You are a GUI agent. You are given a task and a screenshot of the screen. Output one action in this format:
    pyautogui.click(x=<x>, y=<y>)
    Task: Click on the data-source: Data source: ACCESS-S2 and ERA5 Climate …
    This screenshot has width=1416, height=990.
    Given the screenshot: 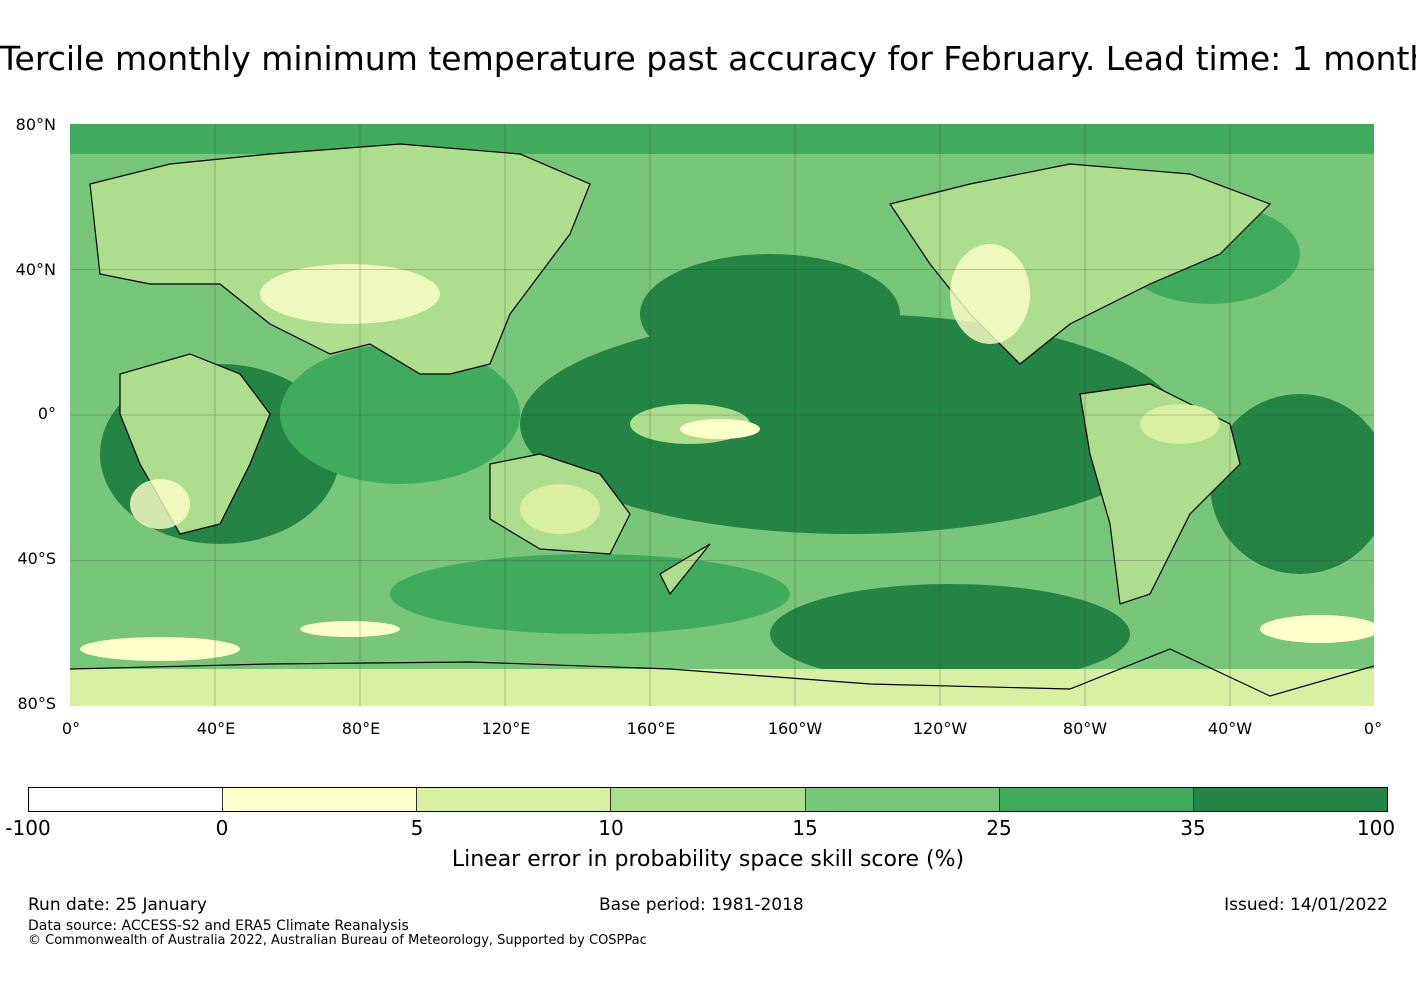 What is the action you would take?
    pyautogui.click(x=218, y=926)
    